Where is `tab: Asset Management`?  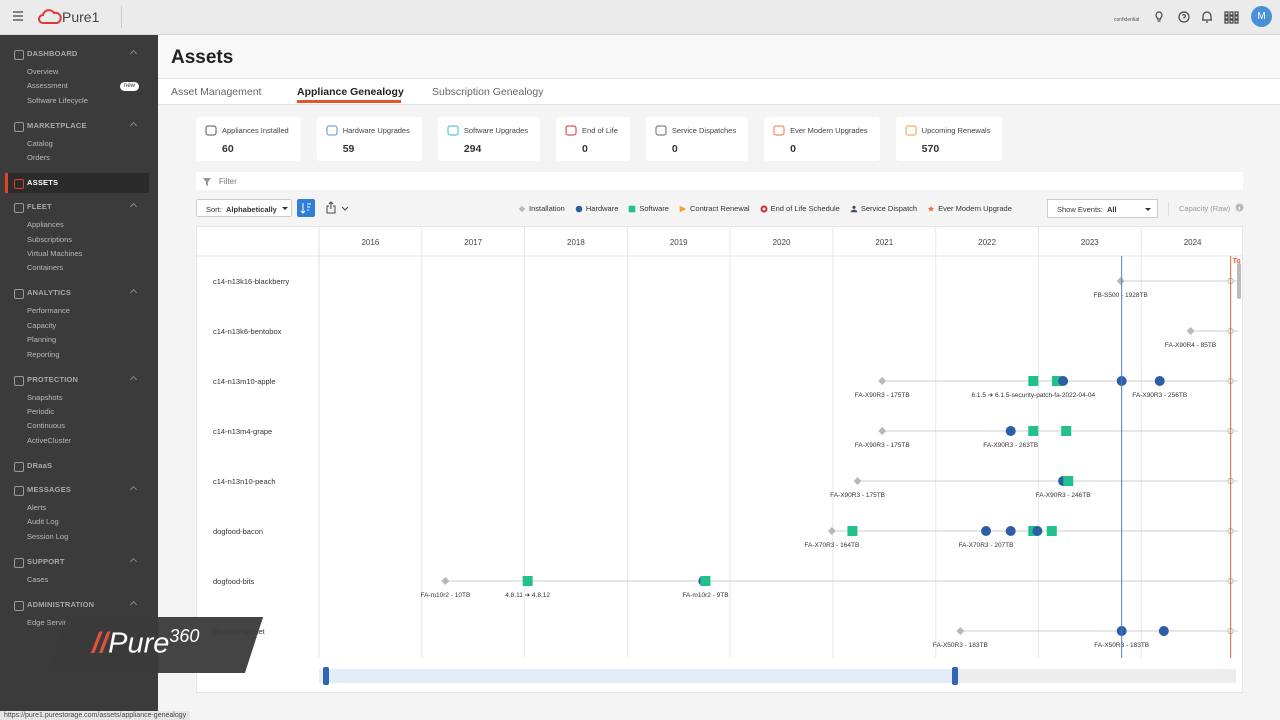 tab: Asset Management is located at coordinates (216, 92).